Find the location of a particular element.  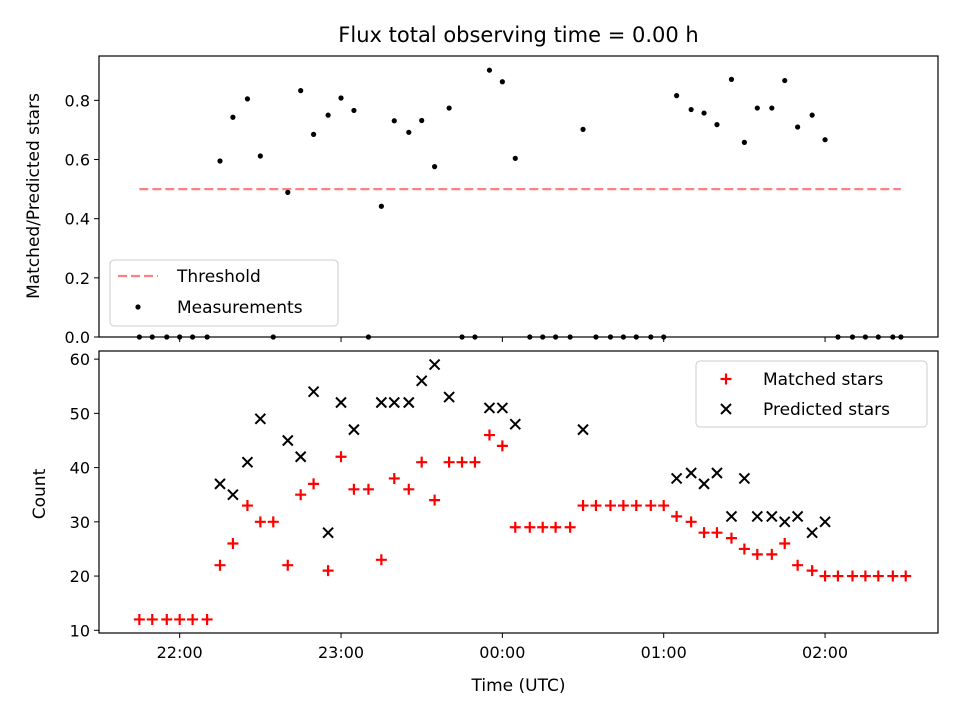

legend-measurements-label: Measurements is located at coordinates (240, 308).